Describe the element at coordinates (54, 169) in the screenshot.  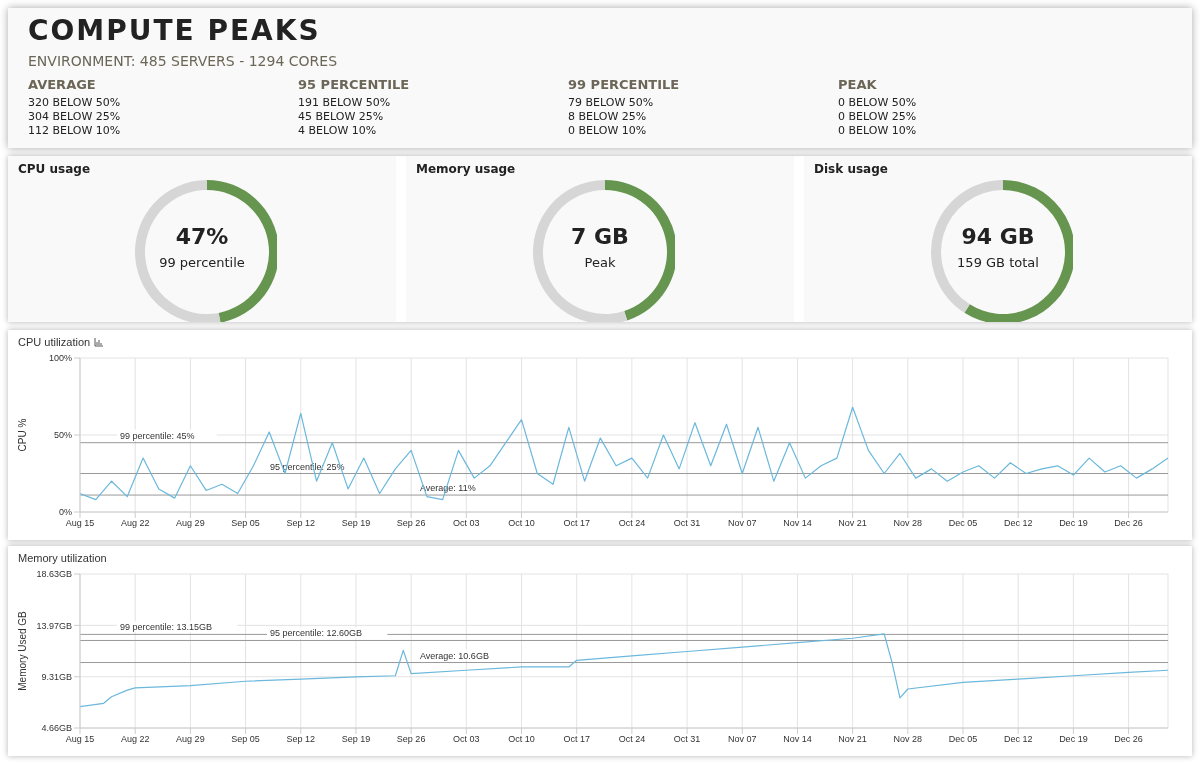
I see `chart-title: CPU usage` at that location.